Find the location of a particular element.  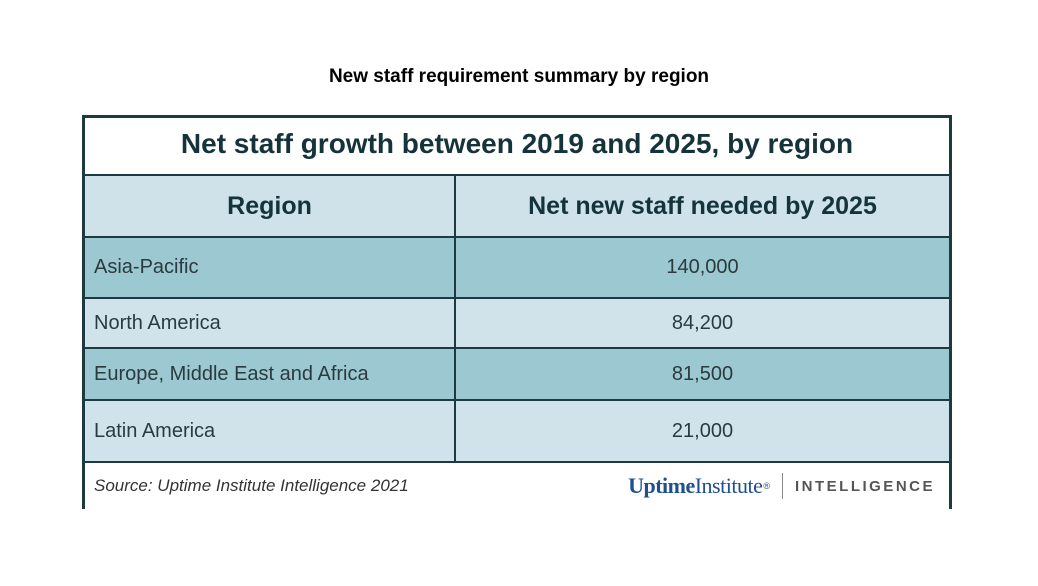

region-cell: Latin America is located at coordinates (270, 431).